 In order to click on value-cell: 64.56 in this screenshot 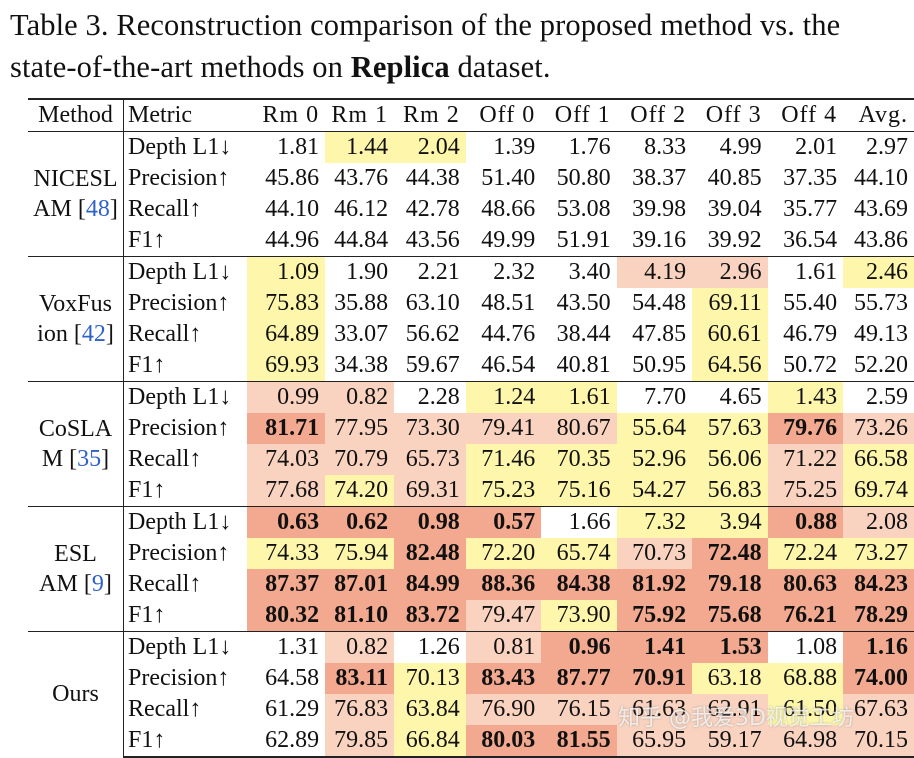, I will do `click(730, 366)`.